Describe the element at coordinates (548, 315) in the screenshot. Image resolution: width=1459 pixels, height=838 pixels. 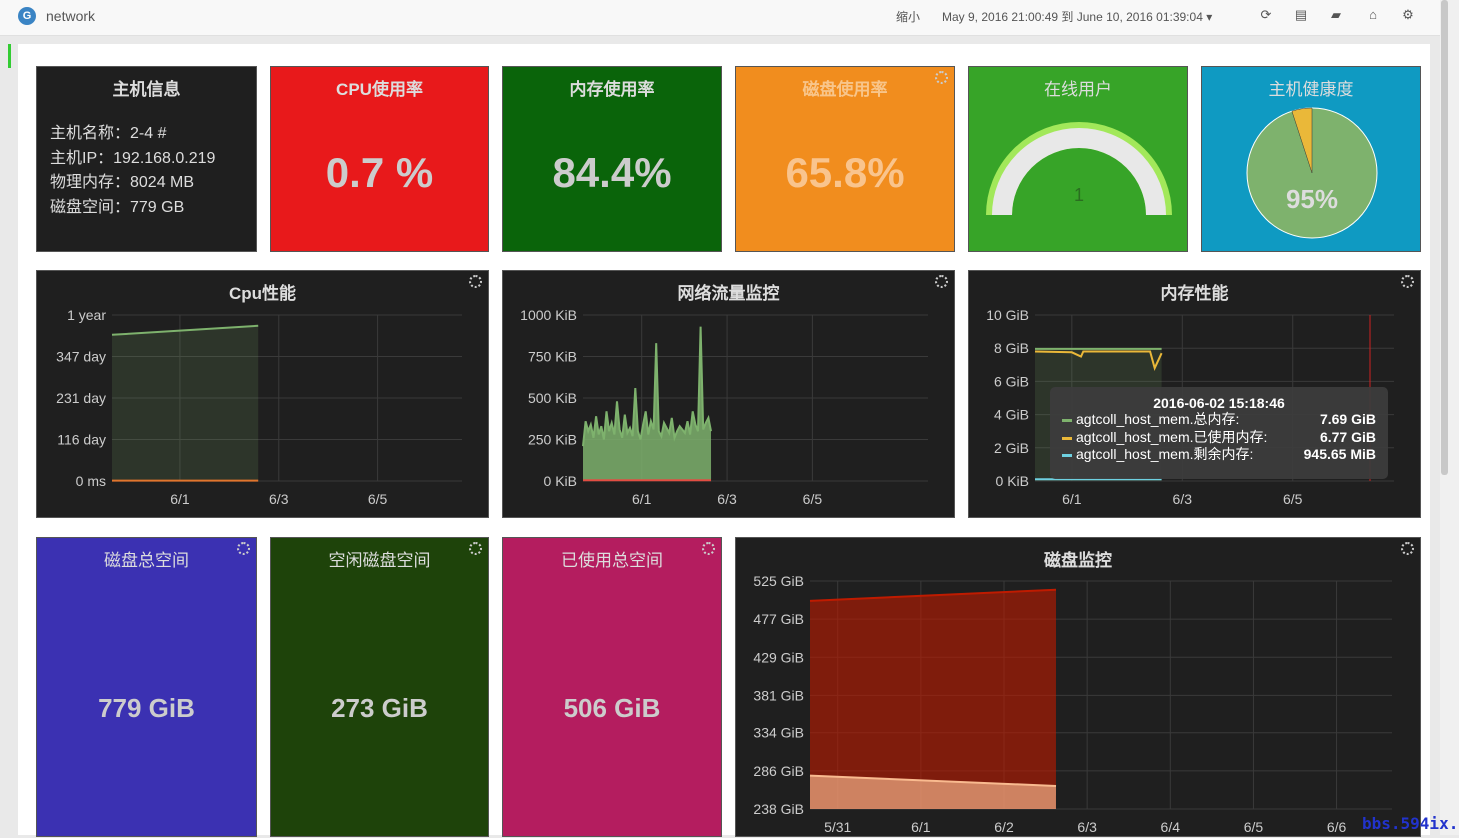
I see `y-tick-label: 1000 KiB` at that location.